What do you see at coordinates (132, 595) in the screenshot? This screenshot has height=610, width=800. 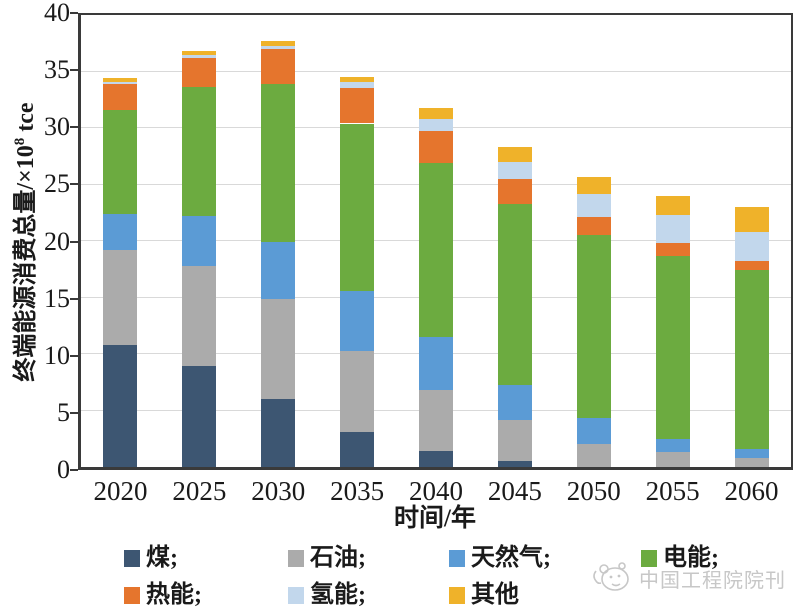 I see `legend-swatch-heat` at bounding box center [132, 595].